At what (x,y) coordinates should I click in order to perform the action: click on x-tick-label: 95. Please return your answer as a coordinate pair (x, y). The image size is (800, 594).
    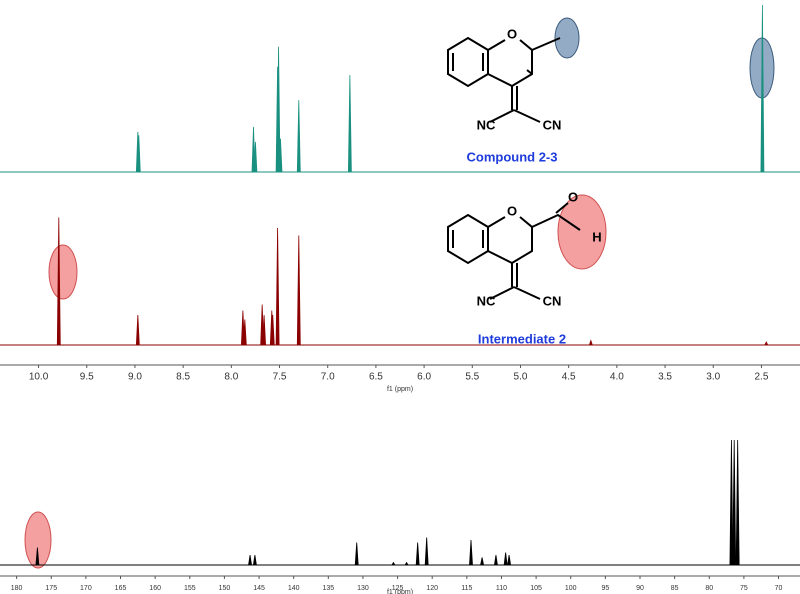
    Looking at the image, I should click on (605, 588).